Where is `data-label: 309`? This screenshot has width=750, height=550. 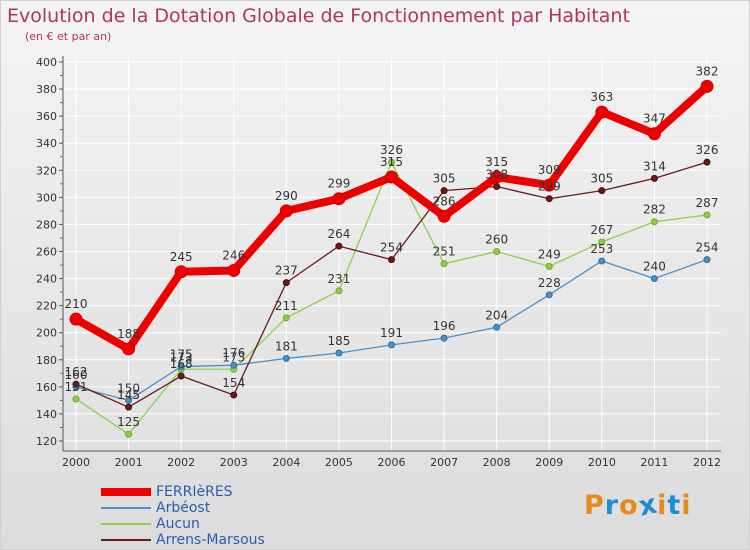 data-label: 309 is located at coordinates (549, 170).